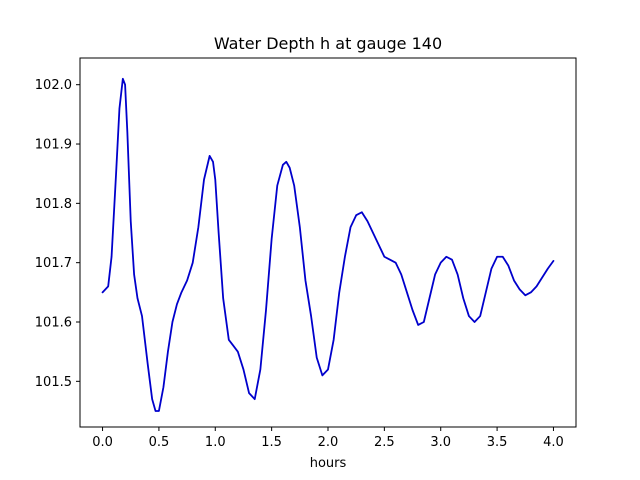 The image size is (640, 480). I want to click on x-tick-label: 1.5, so click(271, 442).